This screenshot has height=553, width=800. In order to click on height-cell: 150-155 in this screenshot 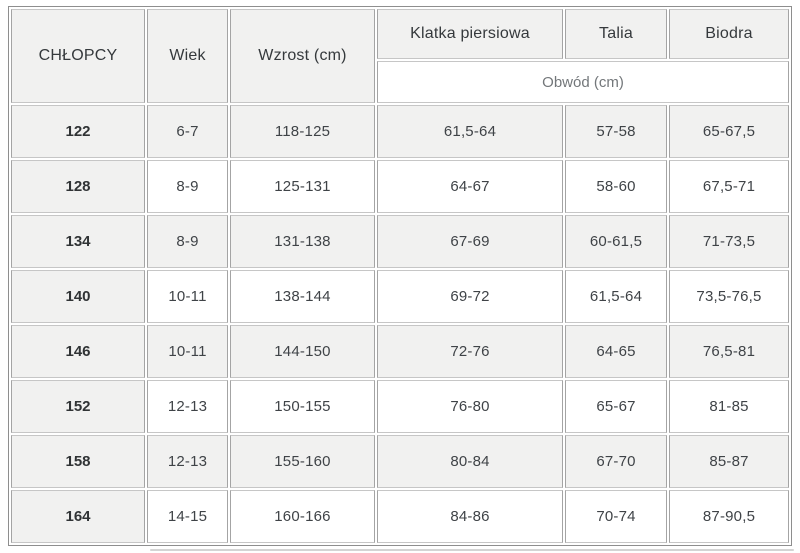, I will do `click(302, 406)`.